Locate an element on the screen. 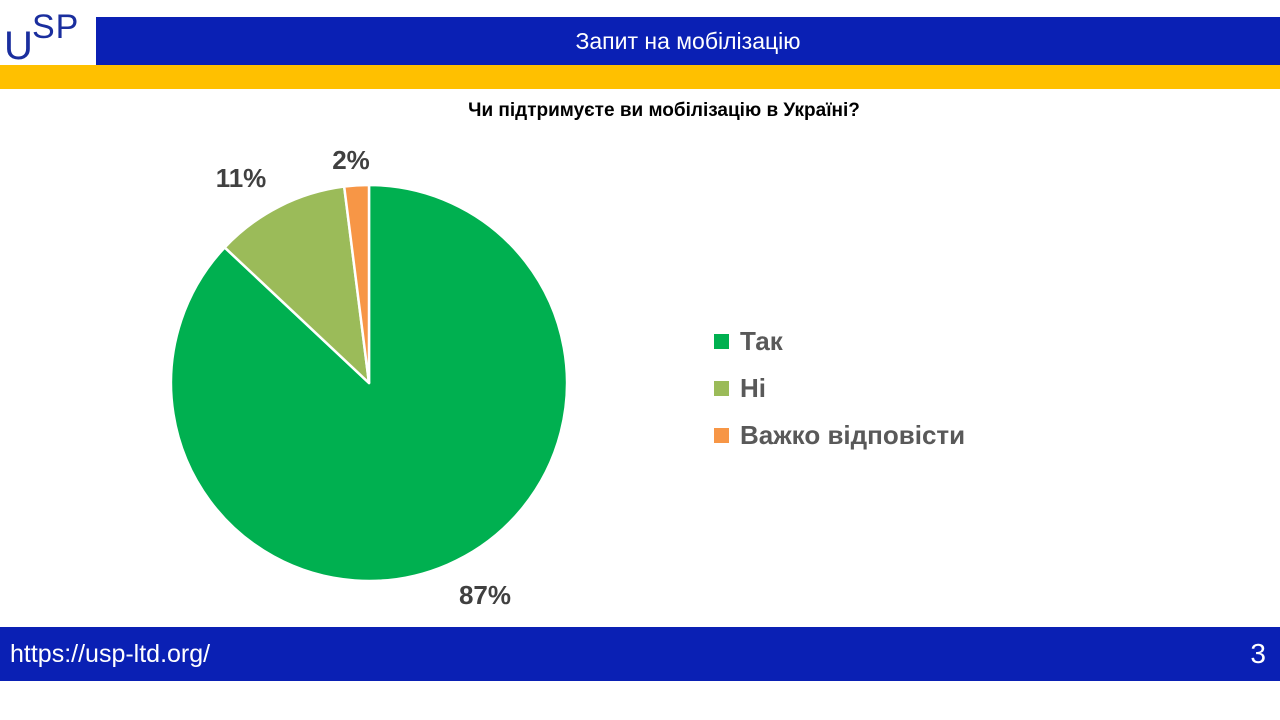 The image size is (1280, 720). legend-item-3: Важко відповісти is located at coordinates (839, 435).